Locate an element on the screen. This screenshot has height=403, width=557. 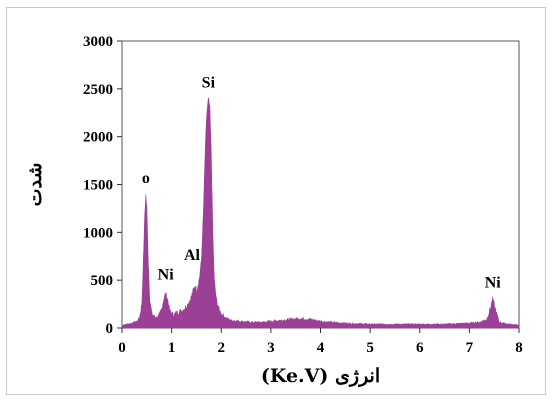
x-axis-label: انرژی (Ke.V) is located at coordinates (320, 376).